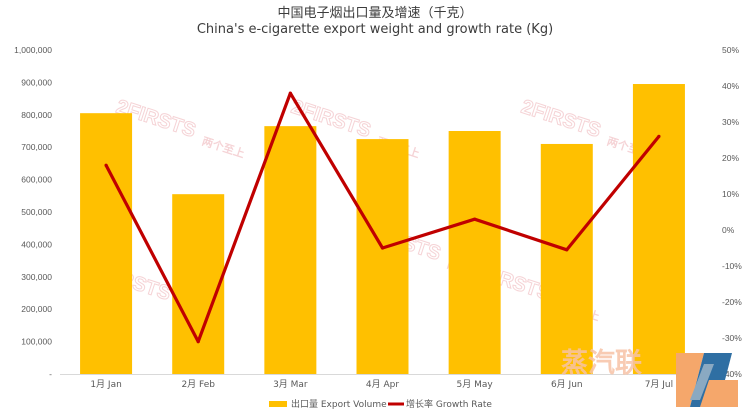 Image resolution: width=750 pixels, height=418 pixels. Describe the element at coordinates (449, 404) in the screenshot. I see `legend-label-growth-rate: 增长率 Growth Rate` at that location.